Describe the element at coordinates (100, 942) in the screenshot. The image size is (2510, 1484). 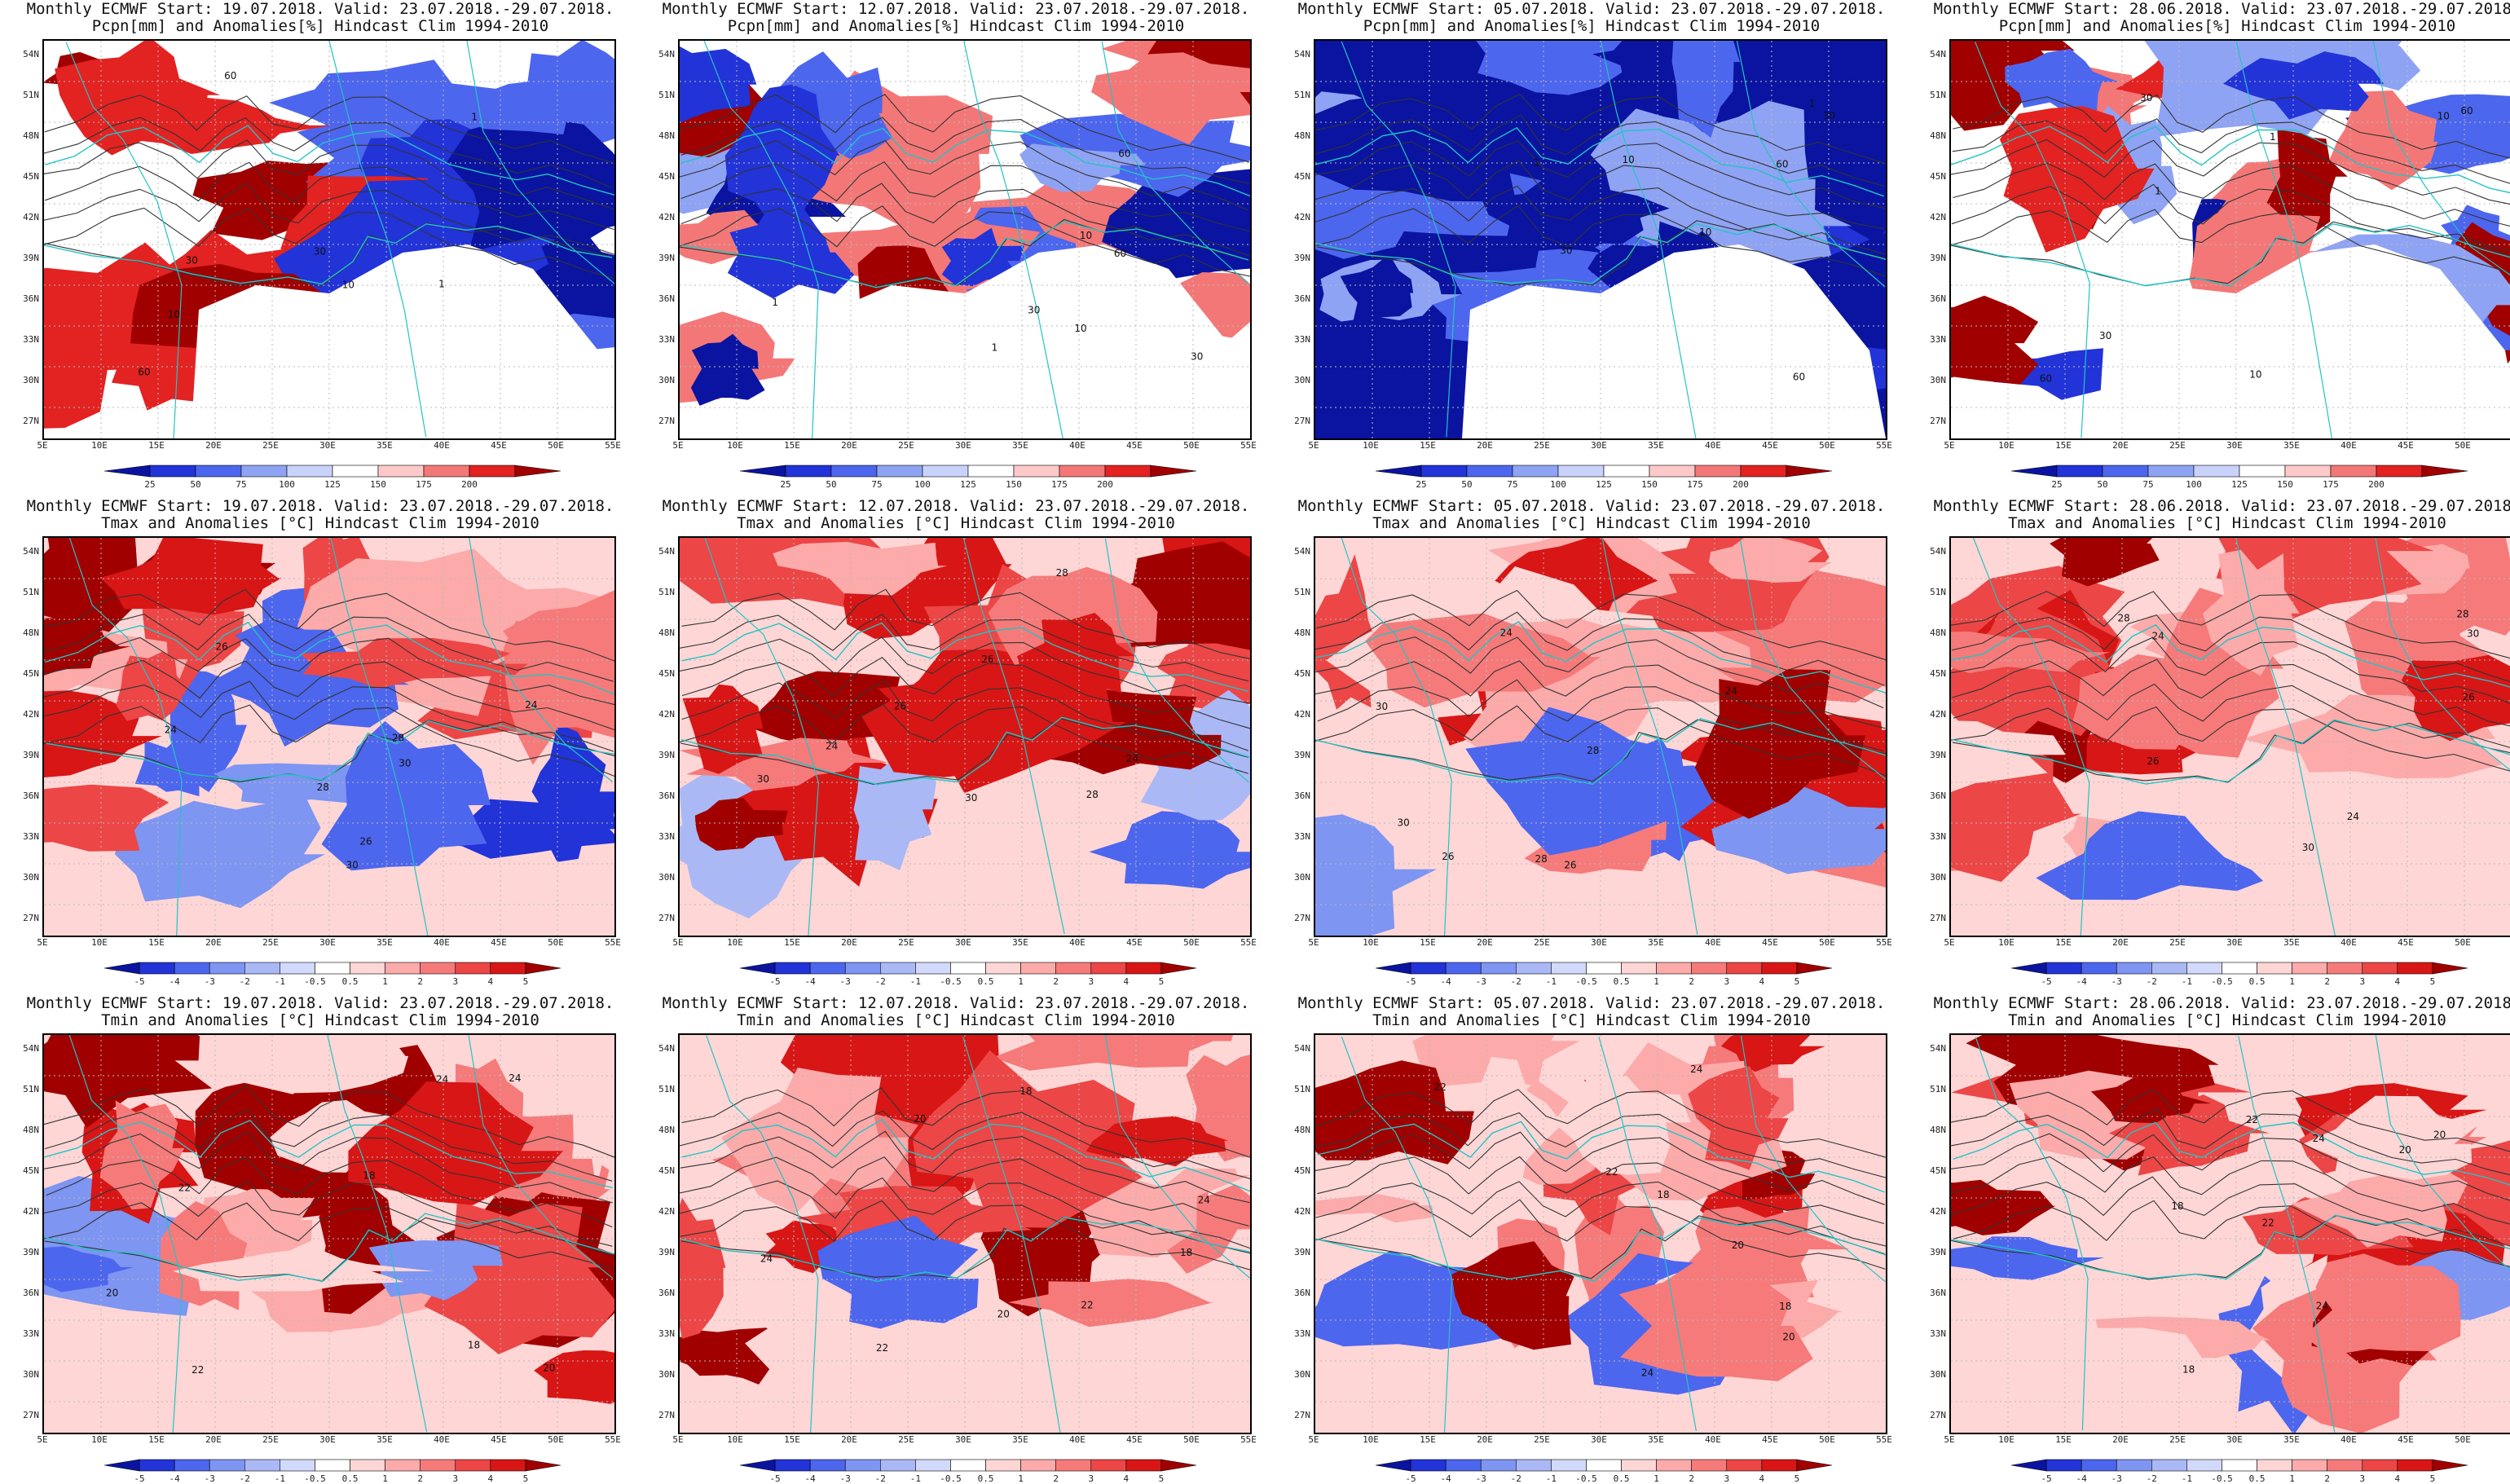
I see `lon-tick-label: 10E` at that location.